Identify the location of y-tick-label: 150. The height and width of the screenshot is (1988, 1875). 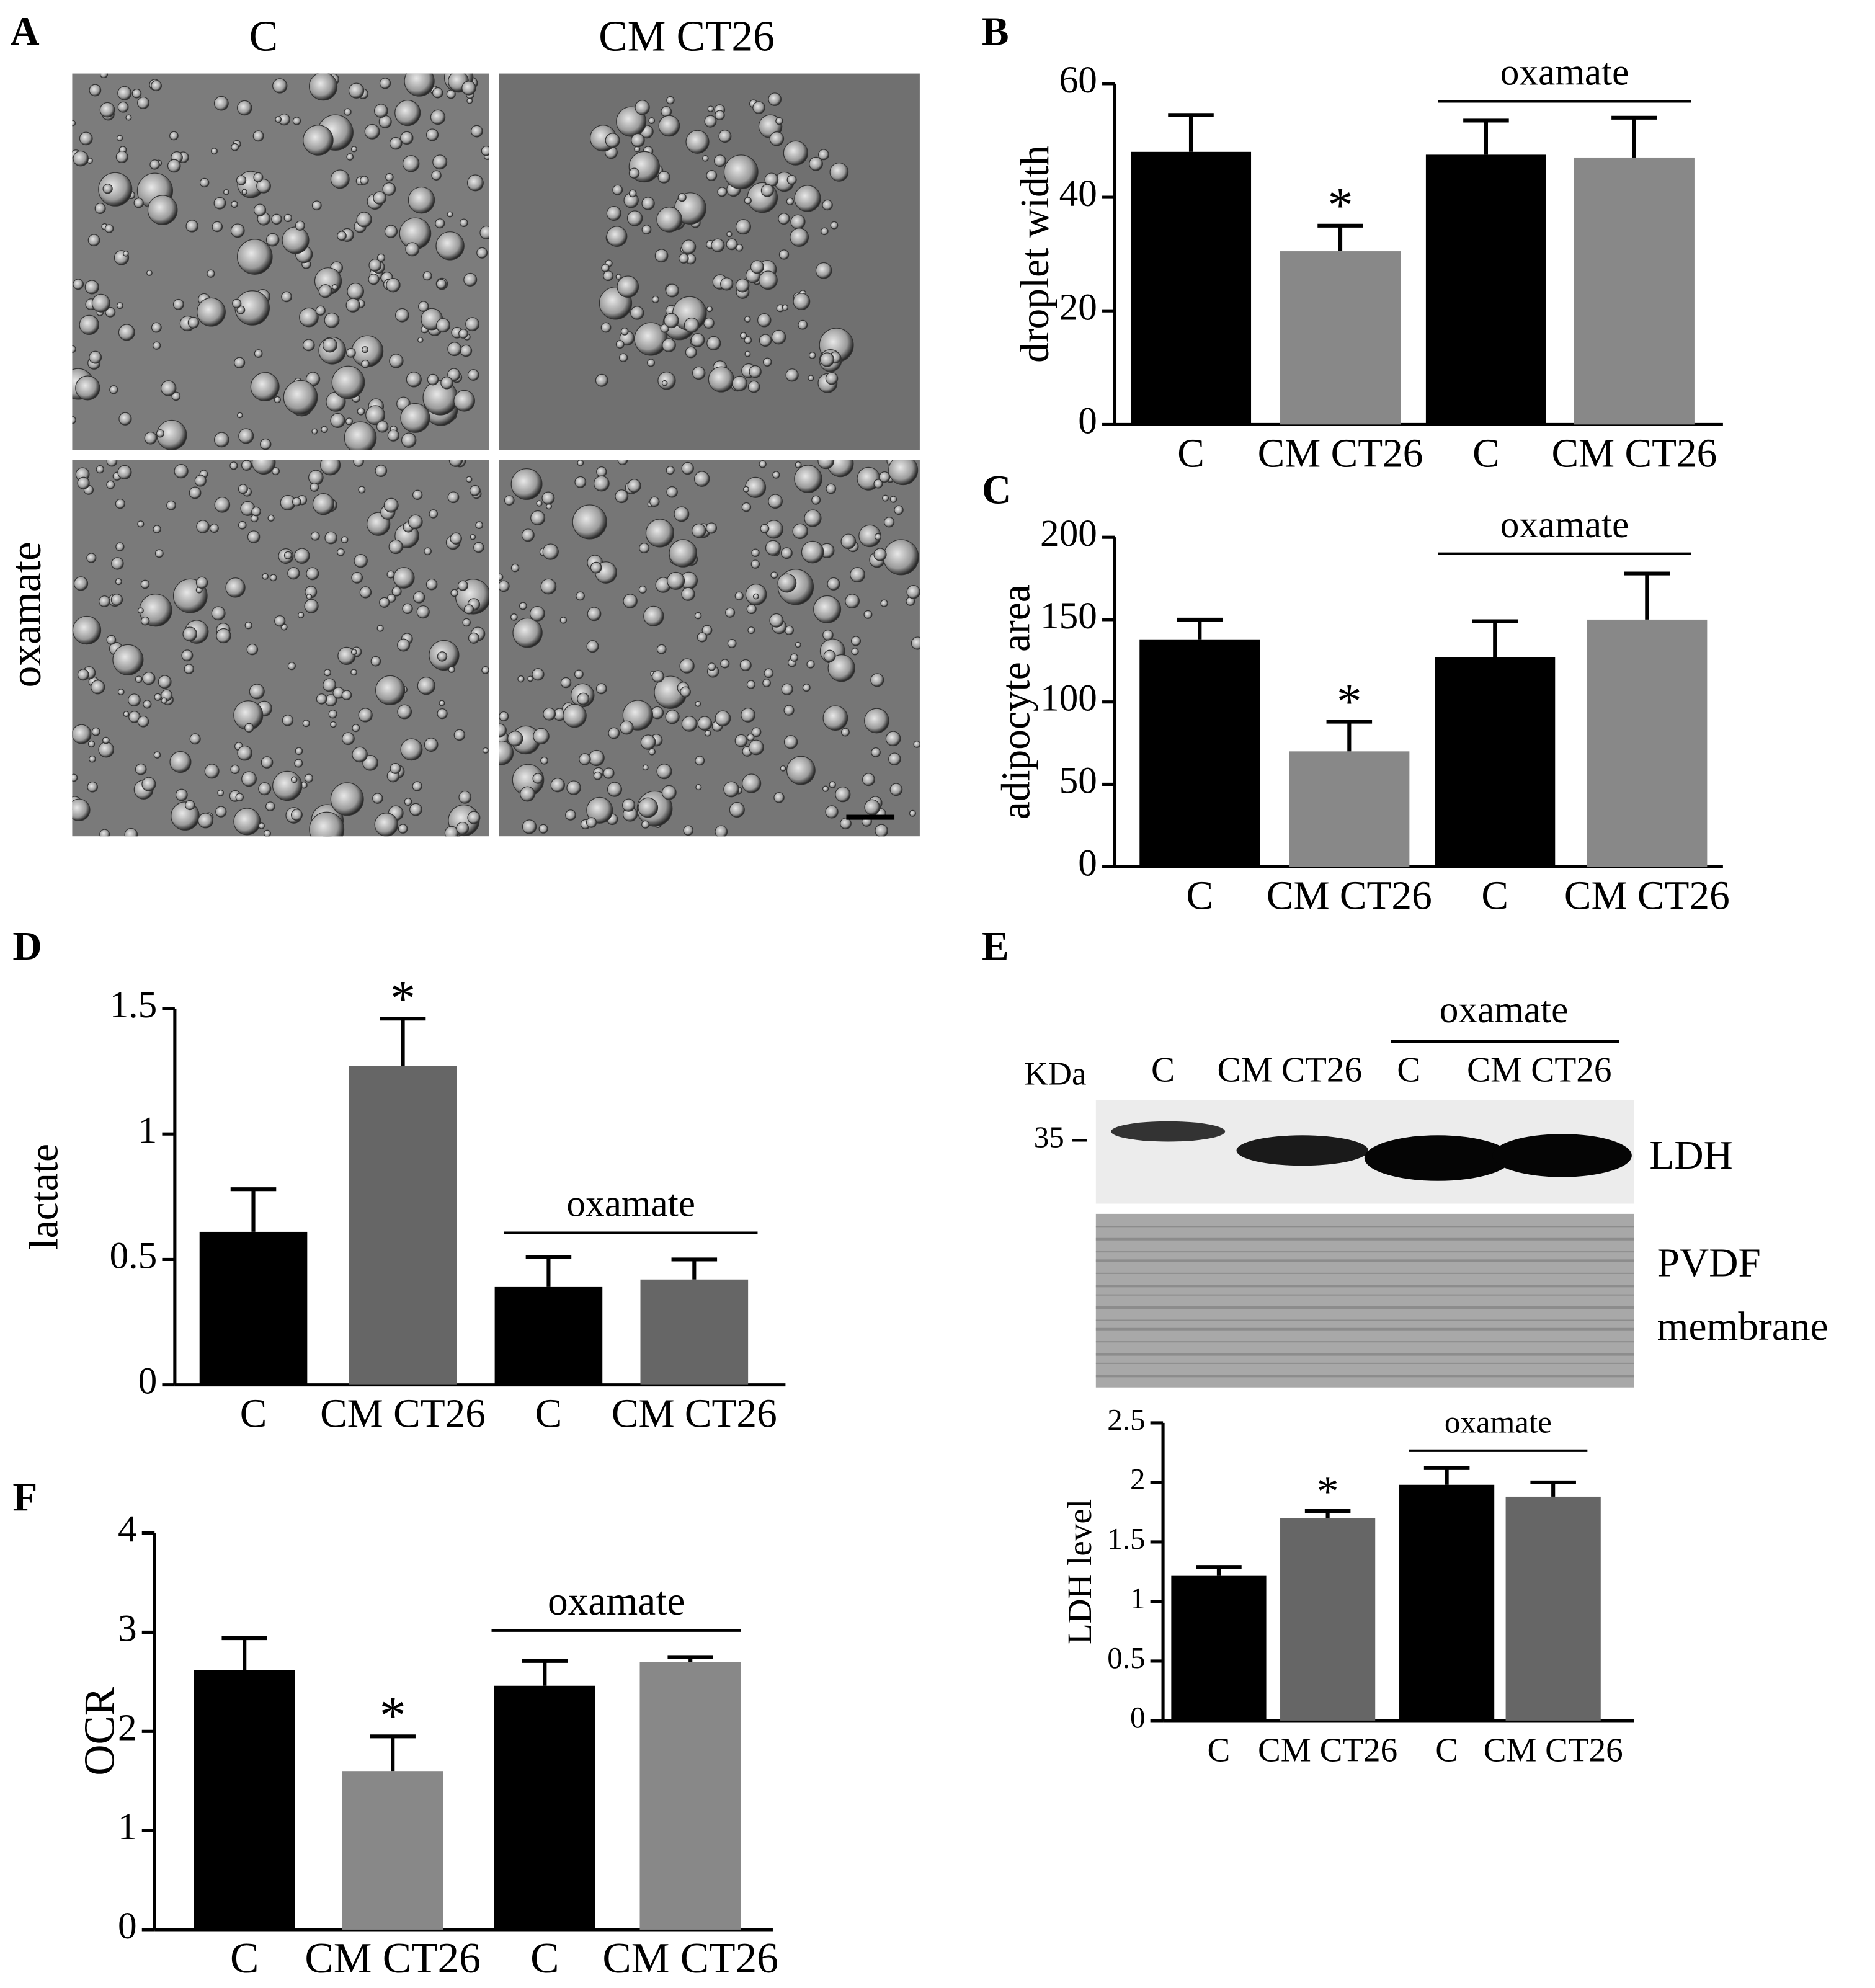
(1068, 616).